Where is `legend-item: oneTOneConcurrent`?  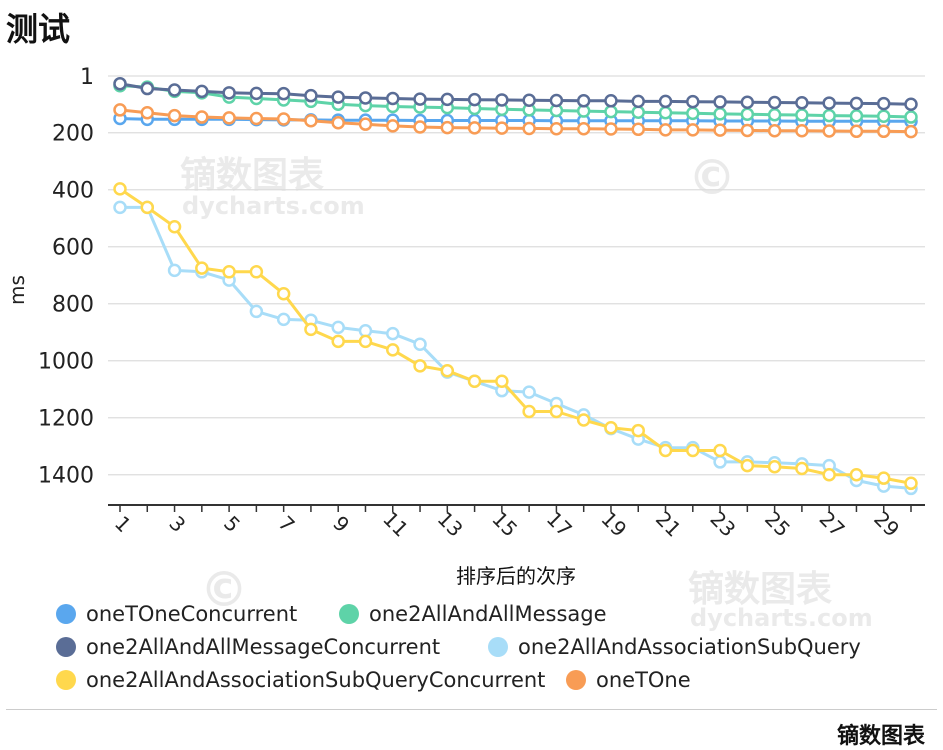 legend-item: oneTOneConcurrent is located at coordinates (176, 614).